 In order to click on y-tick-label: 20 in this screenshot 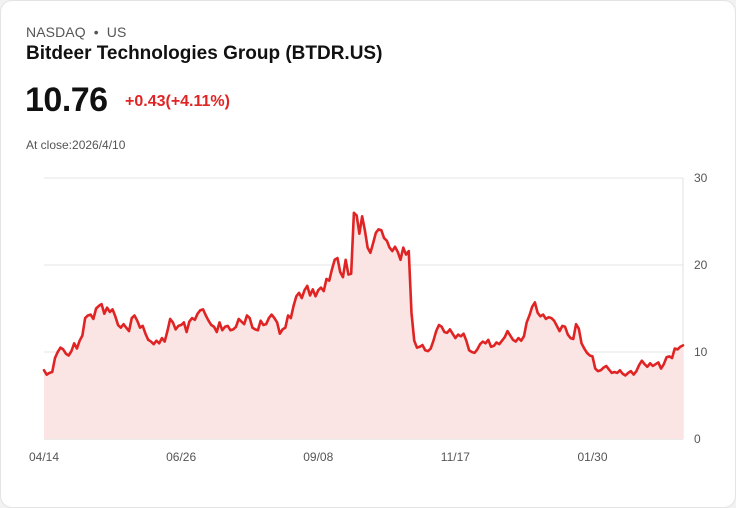, I will do `click(701, 265)`.